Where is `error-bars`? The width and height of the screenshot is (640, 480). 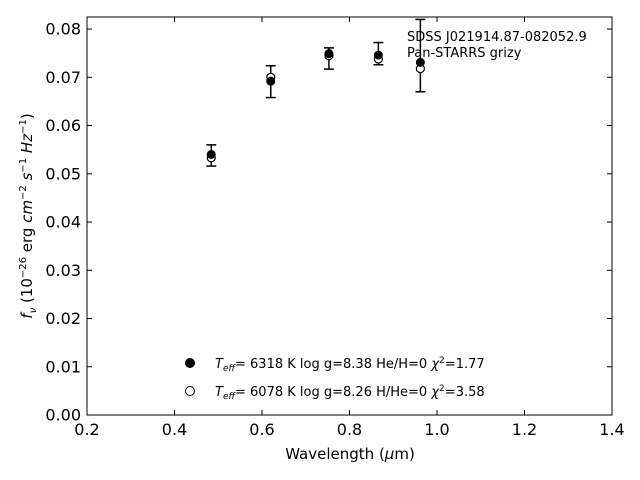
error-bars is located at coordinates (316, 92).